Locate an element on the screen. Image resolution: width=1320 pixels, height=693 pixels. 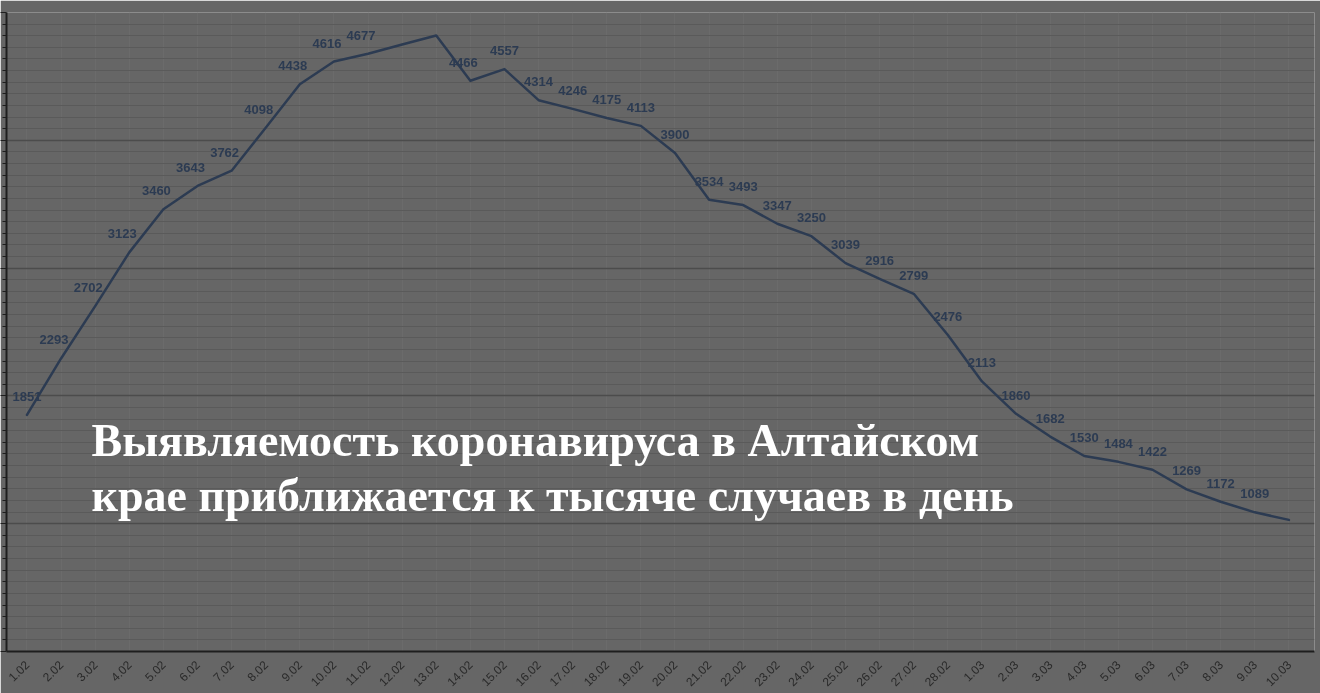
x-tick-label: 5.02 is located at coordinates (155, 671).